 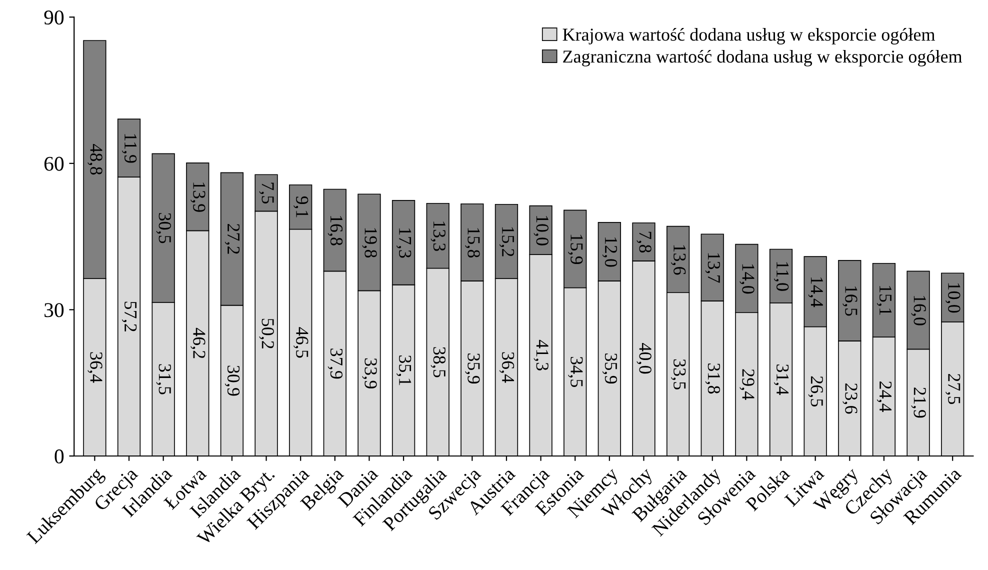 I want to click on data-label: 15,8, so click(x=472, y=243).